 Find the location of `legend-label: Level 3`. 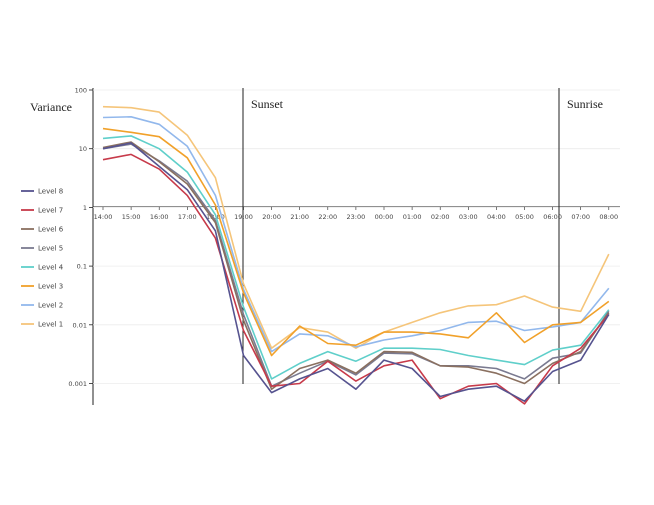

legend-label: Level 3 is located at coordinates (50, 287).